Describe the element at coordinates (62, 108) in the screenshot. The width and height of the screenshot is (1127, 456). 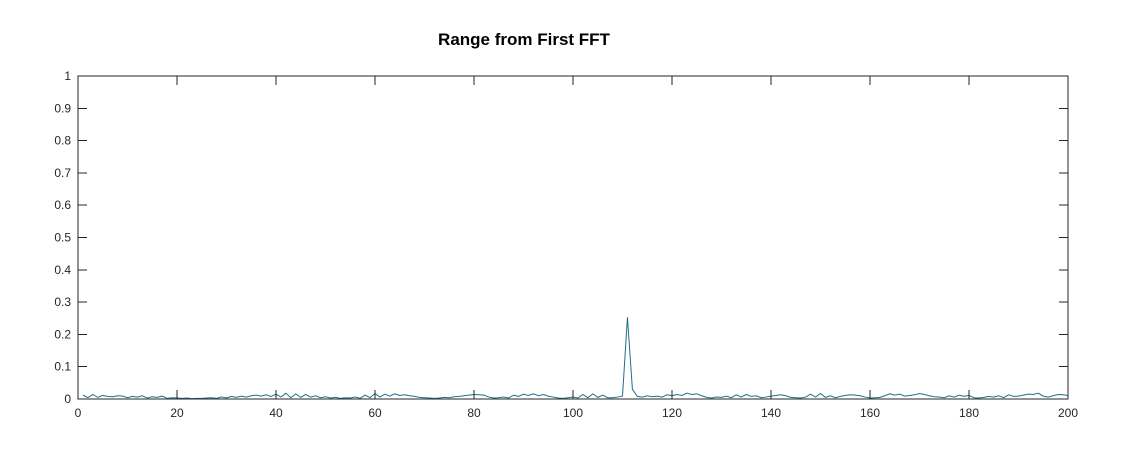
I see `y-tick-label: 0.9` at that location.